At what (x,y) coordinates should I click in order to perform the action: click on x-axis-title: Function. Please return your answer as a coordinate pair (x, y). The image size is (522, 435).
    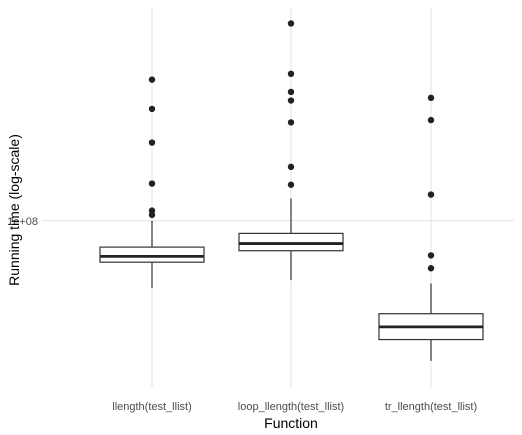
    Looking at the image, I should click on (291, 423).